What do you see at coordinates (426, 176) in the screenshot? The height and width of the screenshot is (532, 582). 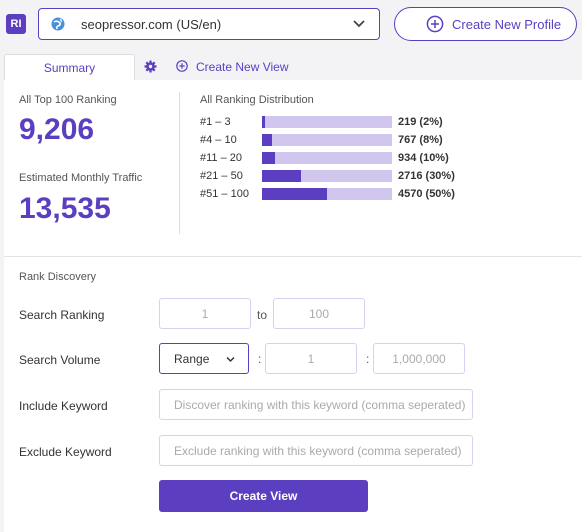 I see `distribution-value: 2716 (30%)` at bounding box center [426, 176].